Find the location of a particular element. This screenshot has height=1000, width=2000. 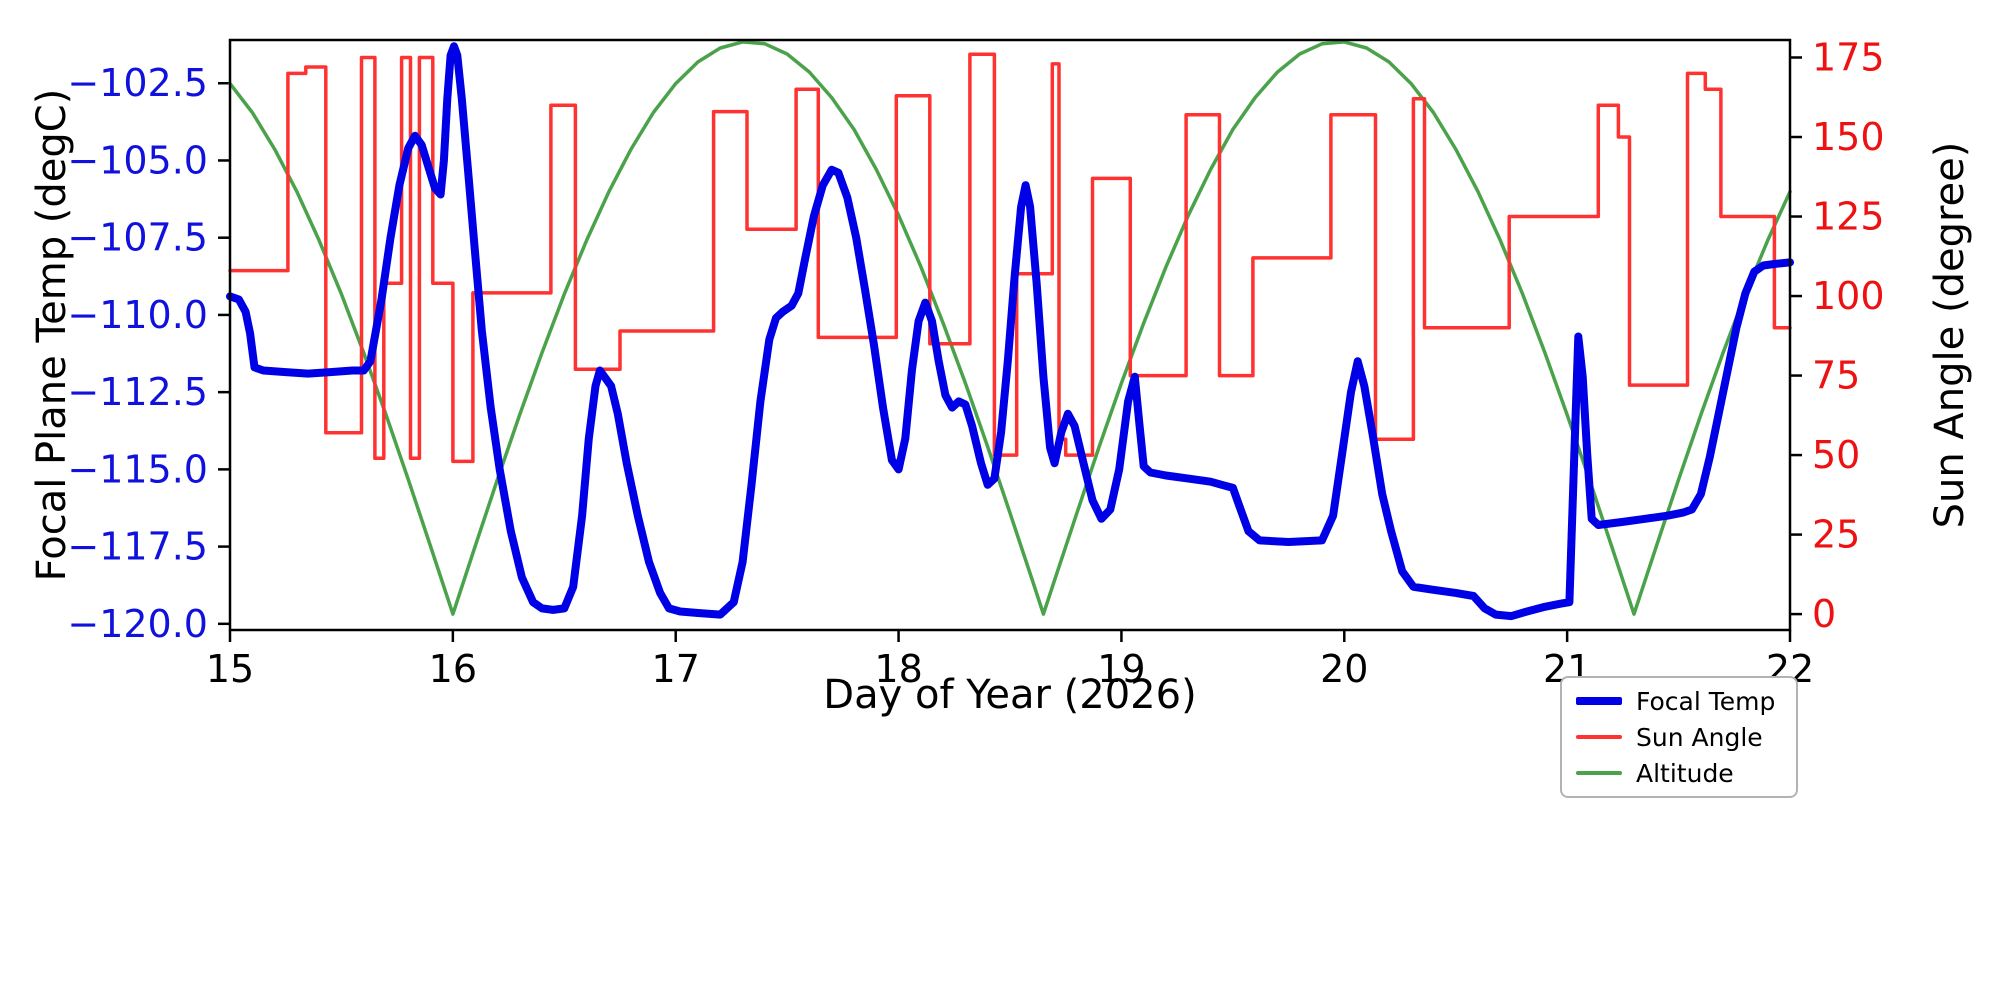

svg-text: −110.0 is located at coordinates (137, 315).